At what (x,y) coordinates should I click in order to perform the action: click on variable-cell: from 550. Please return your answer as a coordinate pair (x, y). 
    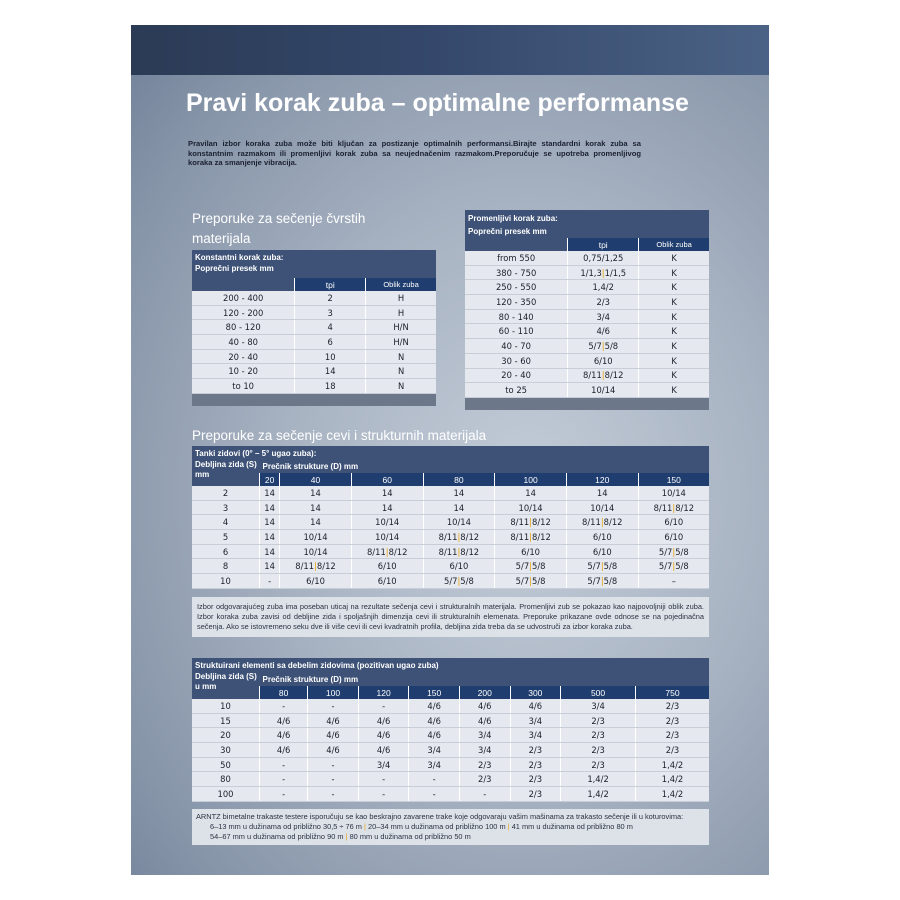
    Looking at the image, I should click on (516, 258).